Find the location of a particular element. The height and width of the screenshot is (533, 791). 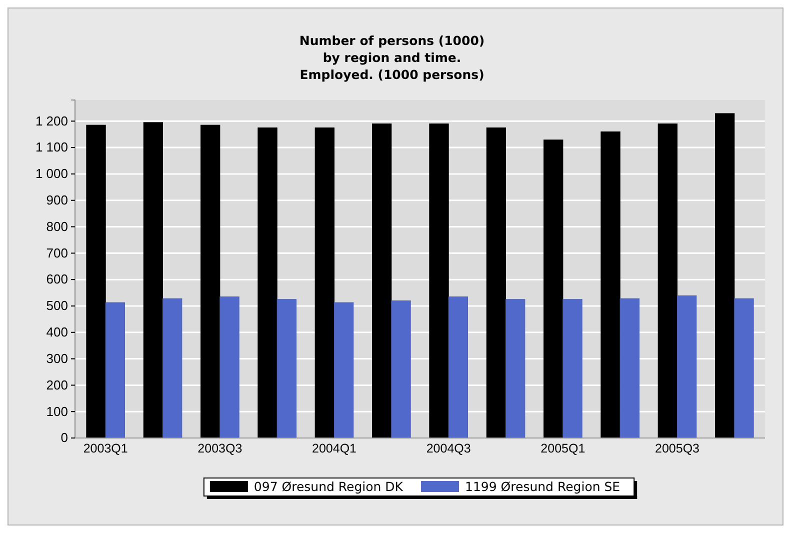

legend-label: 1199 Øresund Region SE is located at coordinates (542, 486).